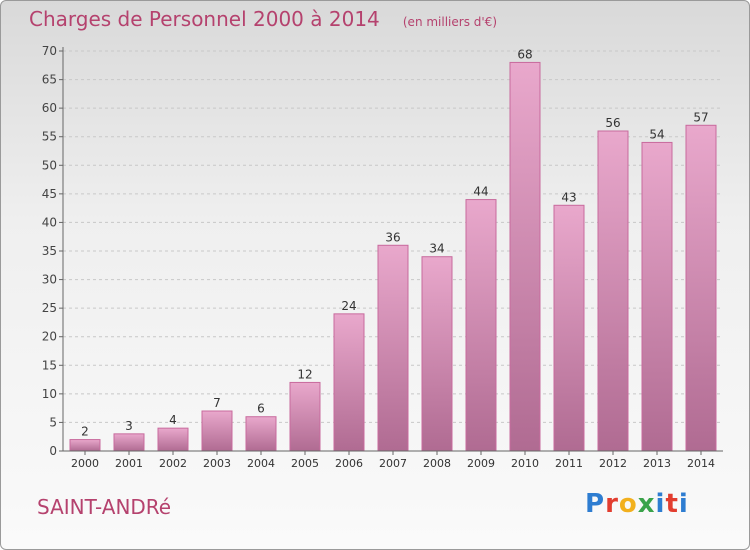  Describe the element at coordinates (613, 463) in the screenshot. I see `x-tick-label: 2012` at that location.